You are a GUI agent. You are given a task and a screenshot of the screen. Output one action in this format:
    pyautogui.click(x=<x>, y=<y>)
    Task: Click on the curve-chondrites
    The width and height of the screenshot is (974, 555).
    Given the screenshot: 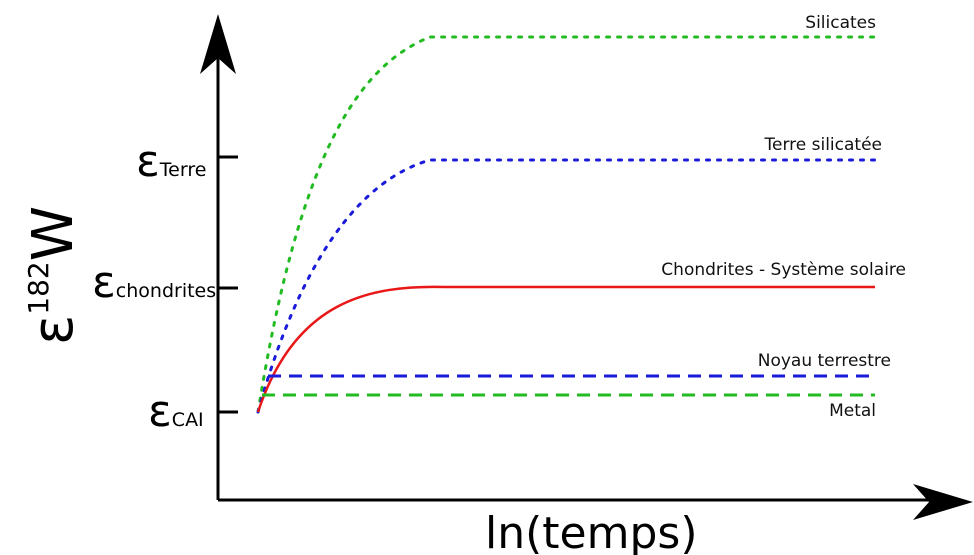 What is the action you would take?
    pyautogui.click(x=565, y=349)
    